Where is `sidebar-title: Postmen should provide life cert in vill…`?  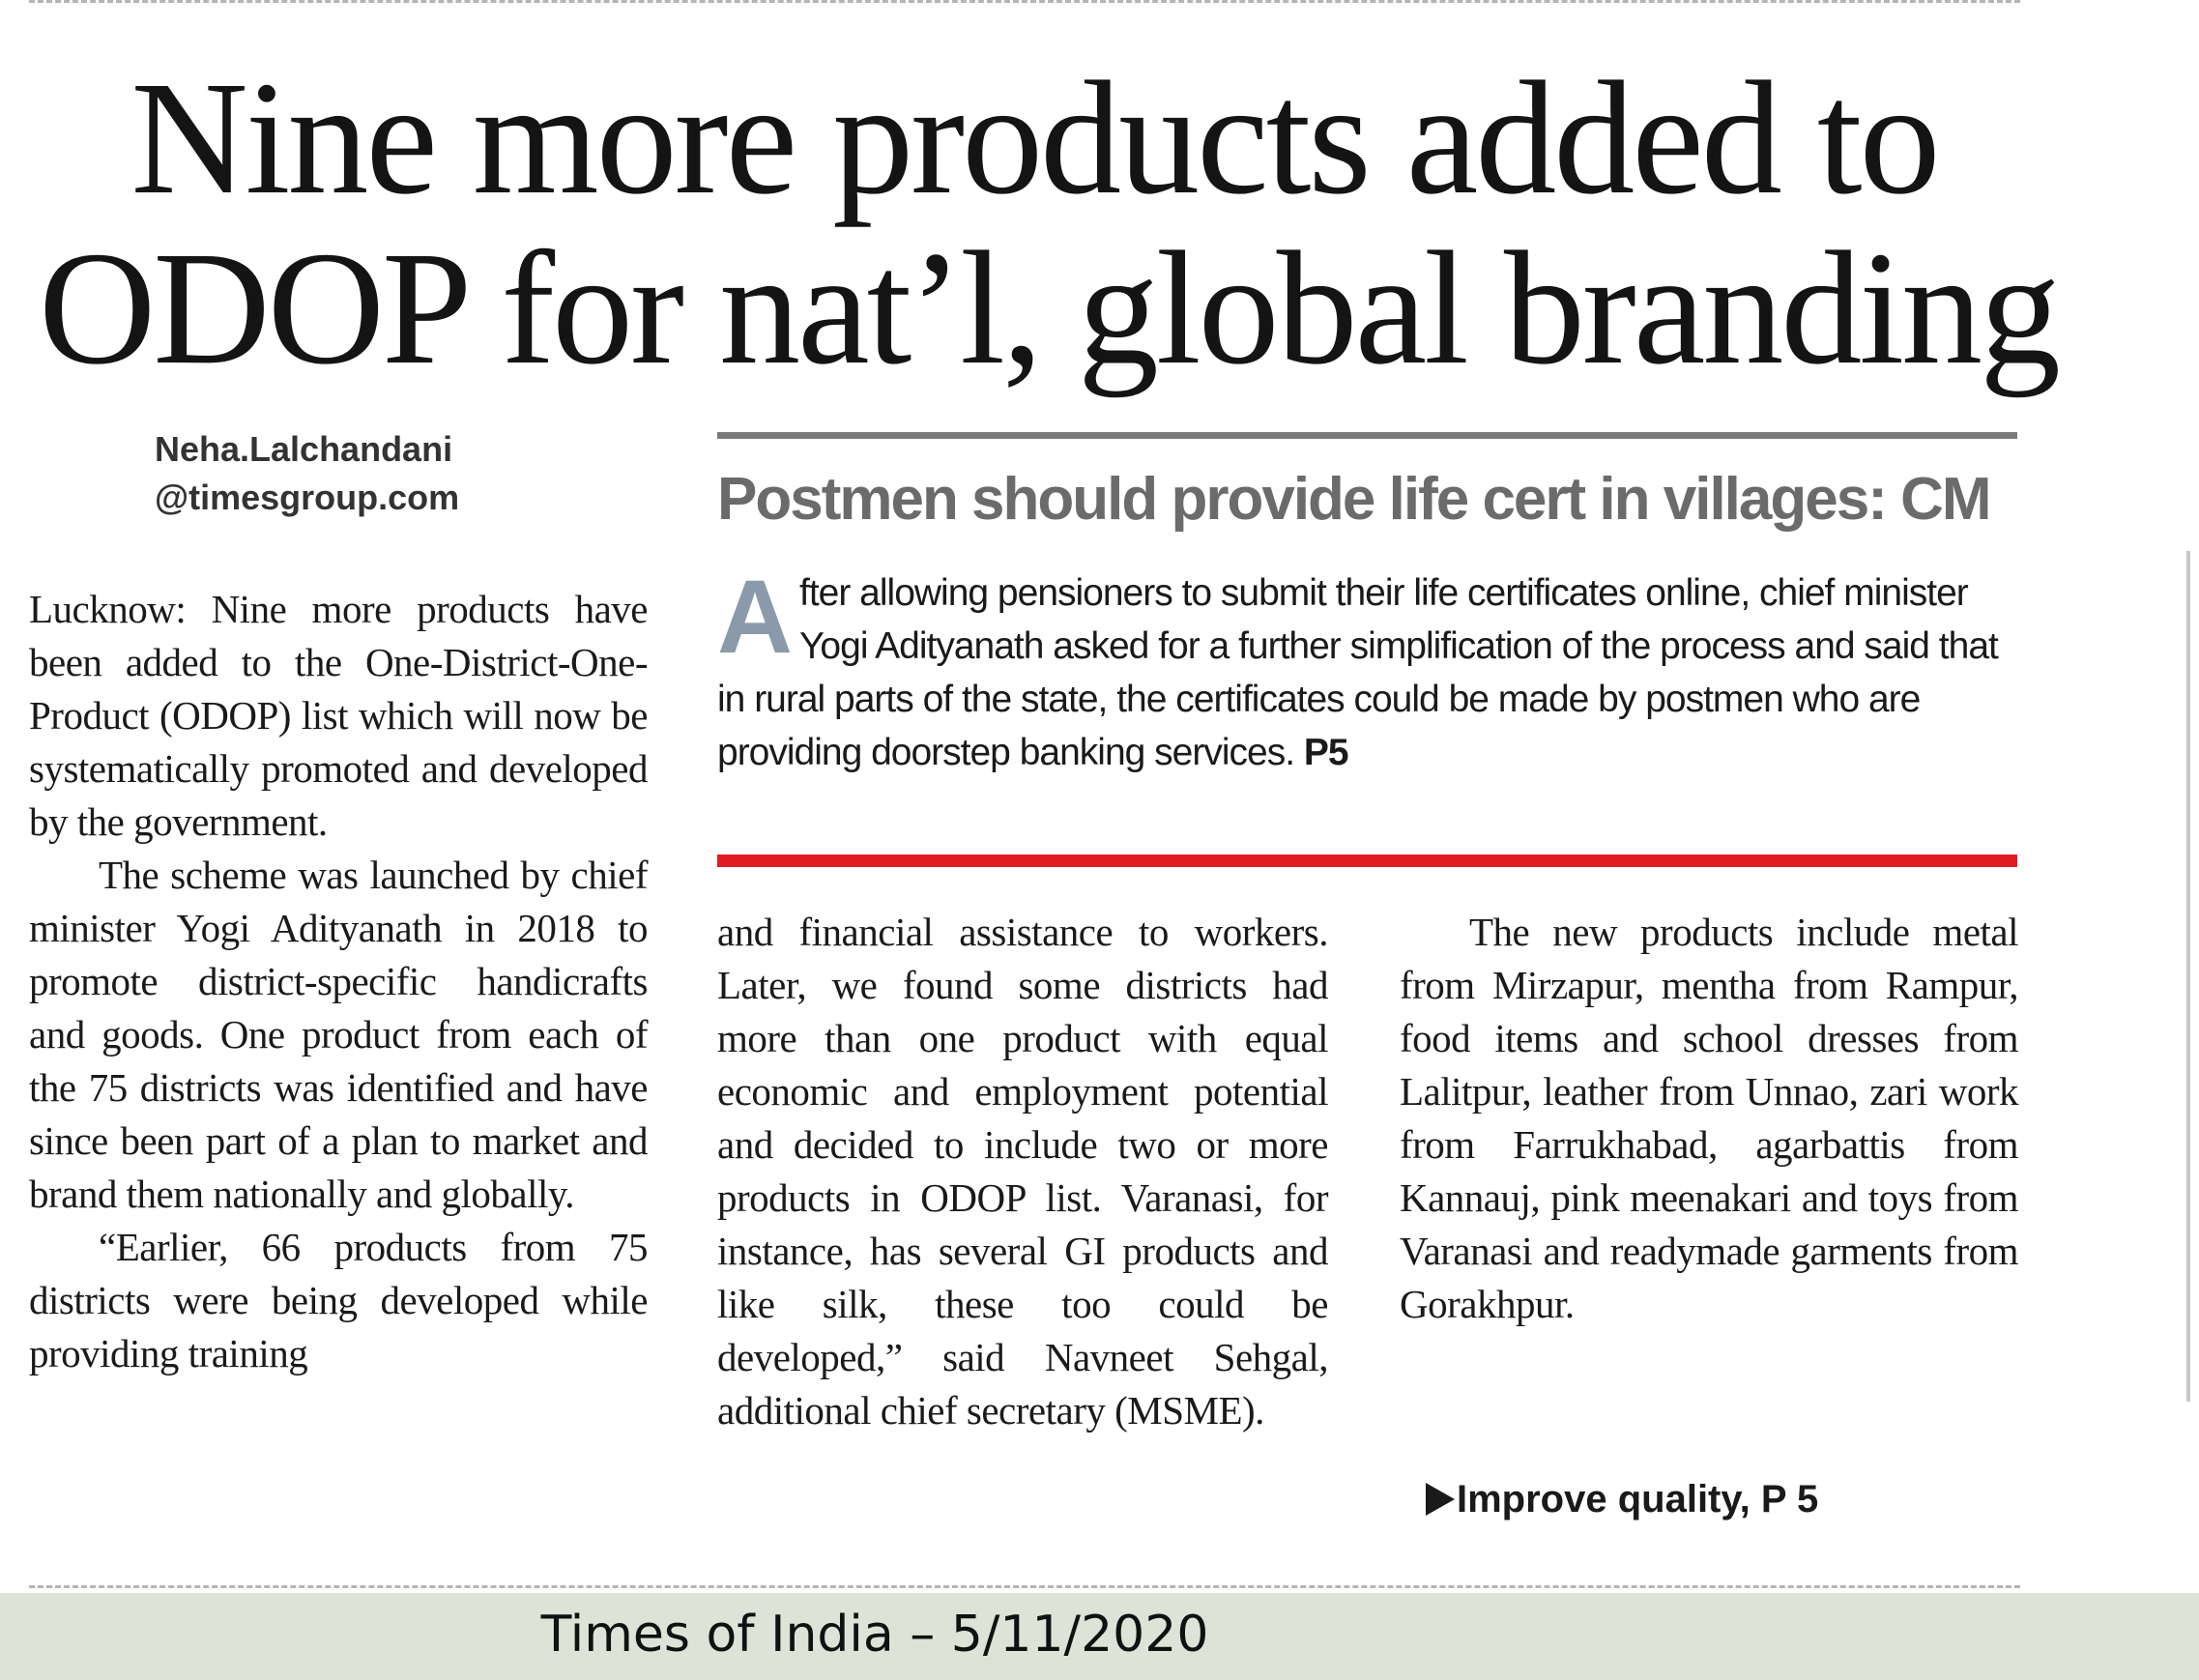 sidebar-title: Postmen should provide life cert in vill… is located at coordinates (1354, 500).